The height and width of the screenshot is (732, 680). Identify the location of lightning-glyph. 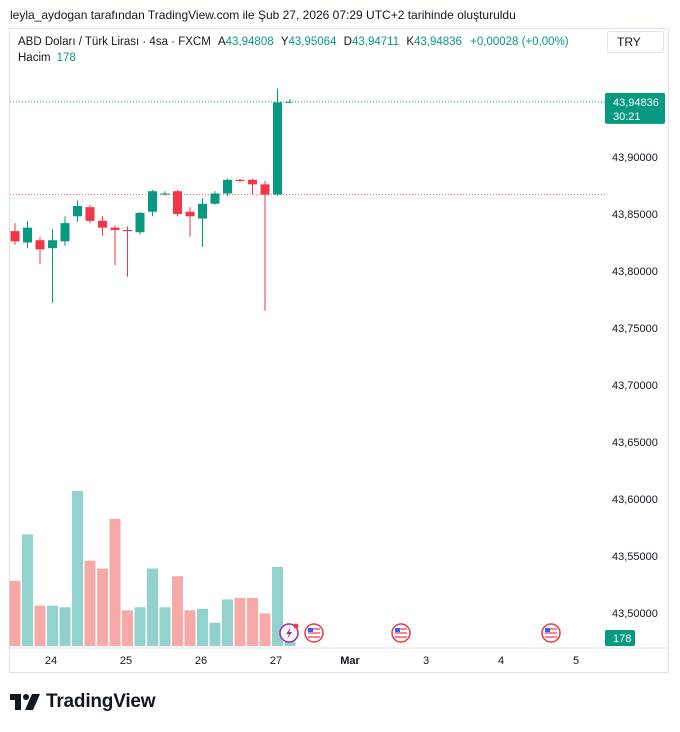
(289, 633).